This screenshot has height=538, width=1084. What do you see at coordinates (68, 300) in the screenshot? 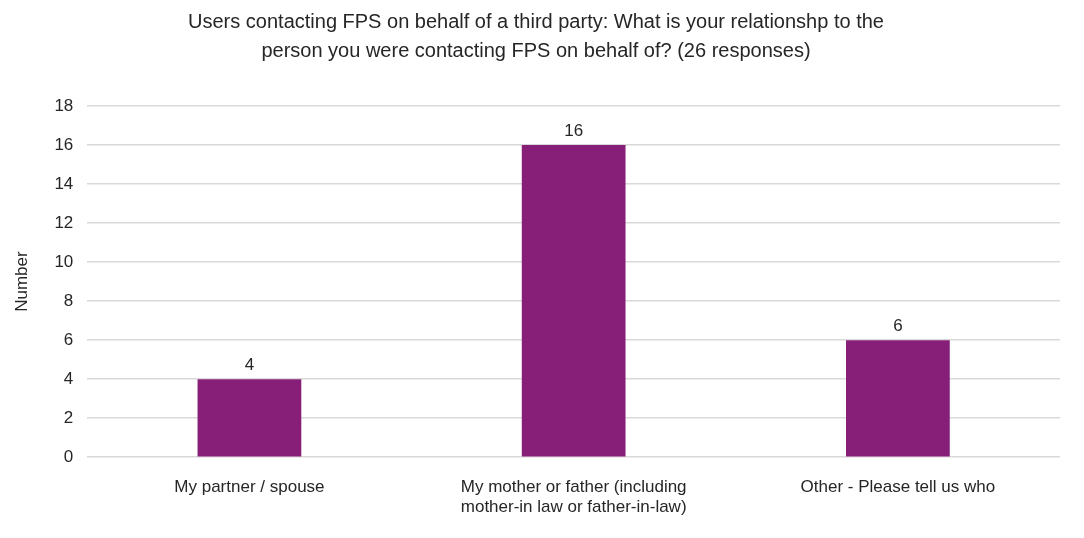
I see `y-tick-label: 8` at bounding box center [68, 300].